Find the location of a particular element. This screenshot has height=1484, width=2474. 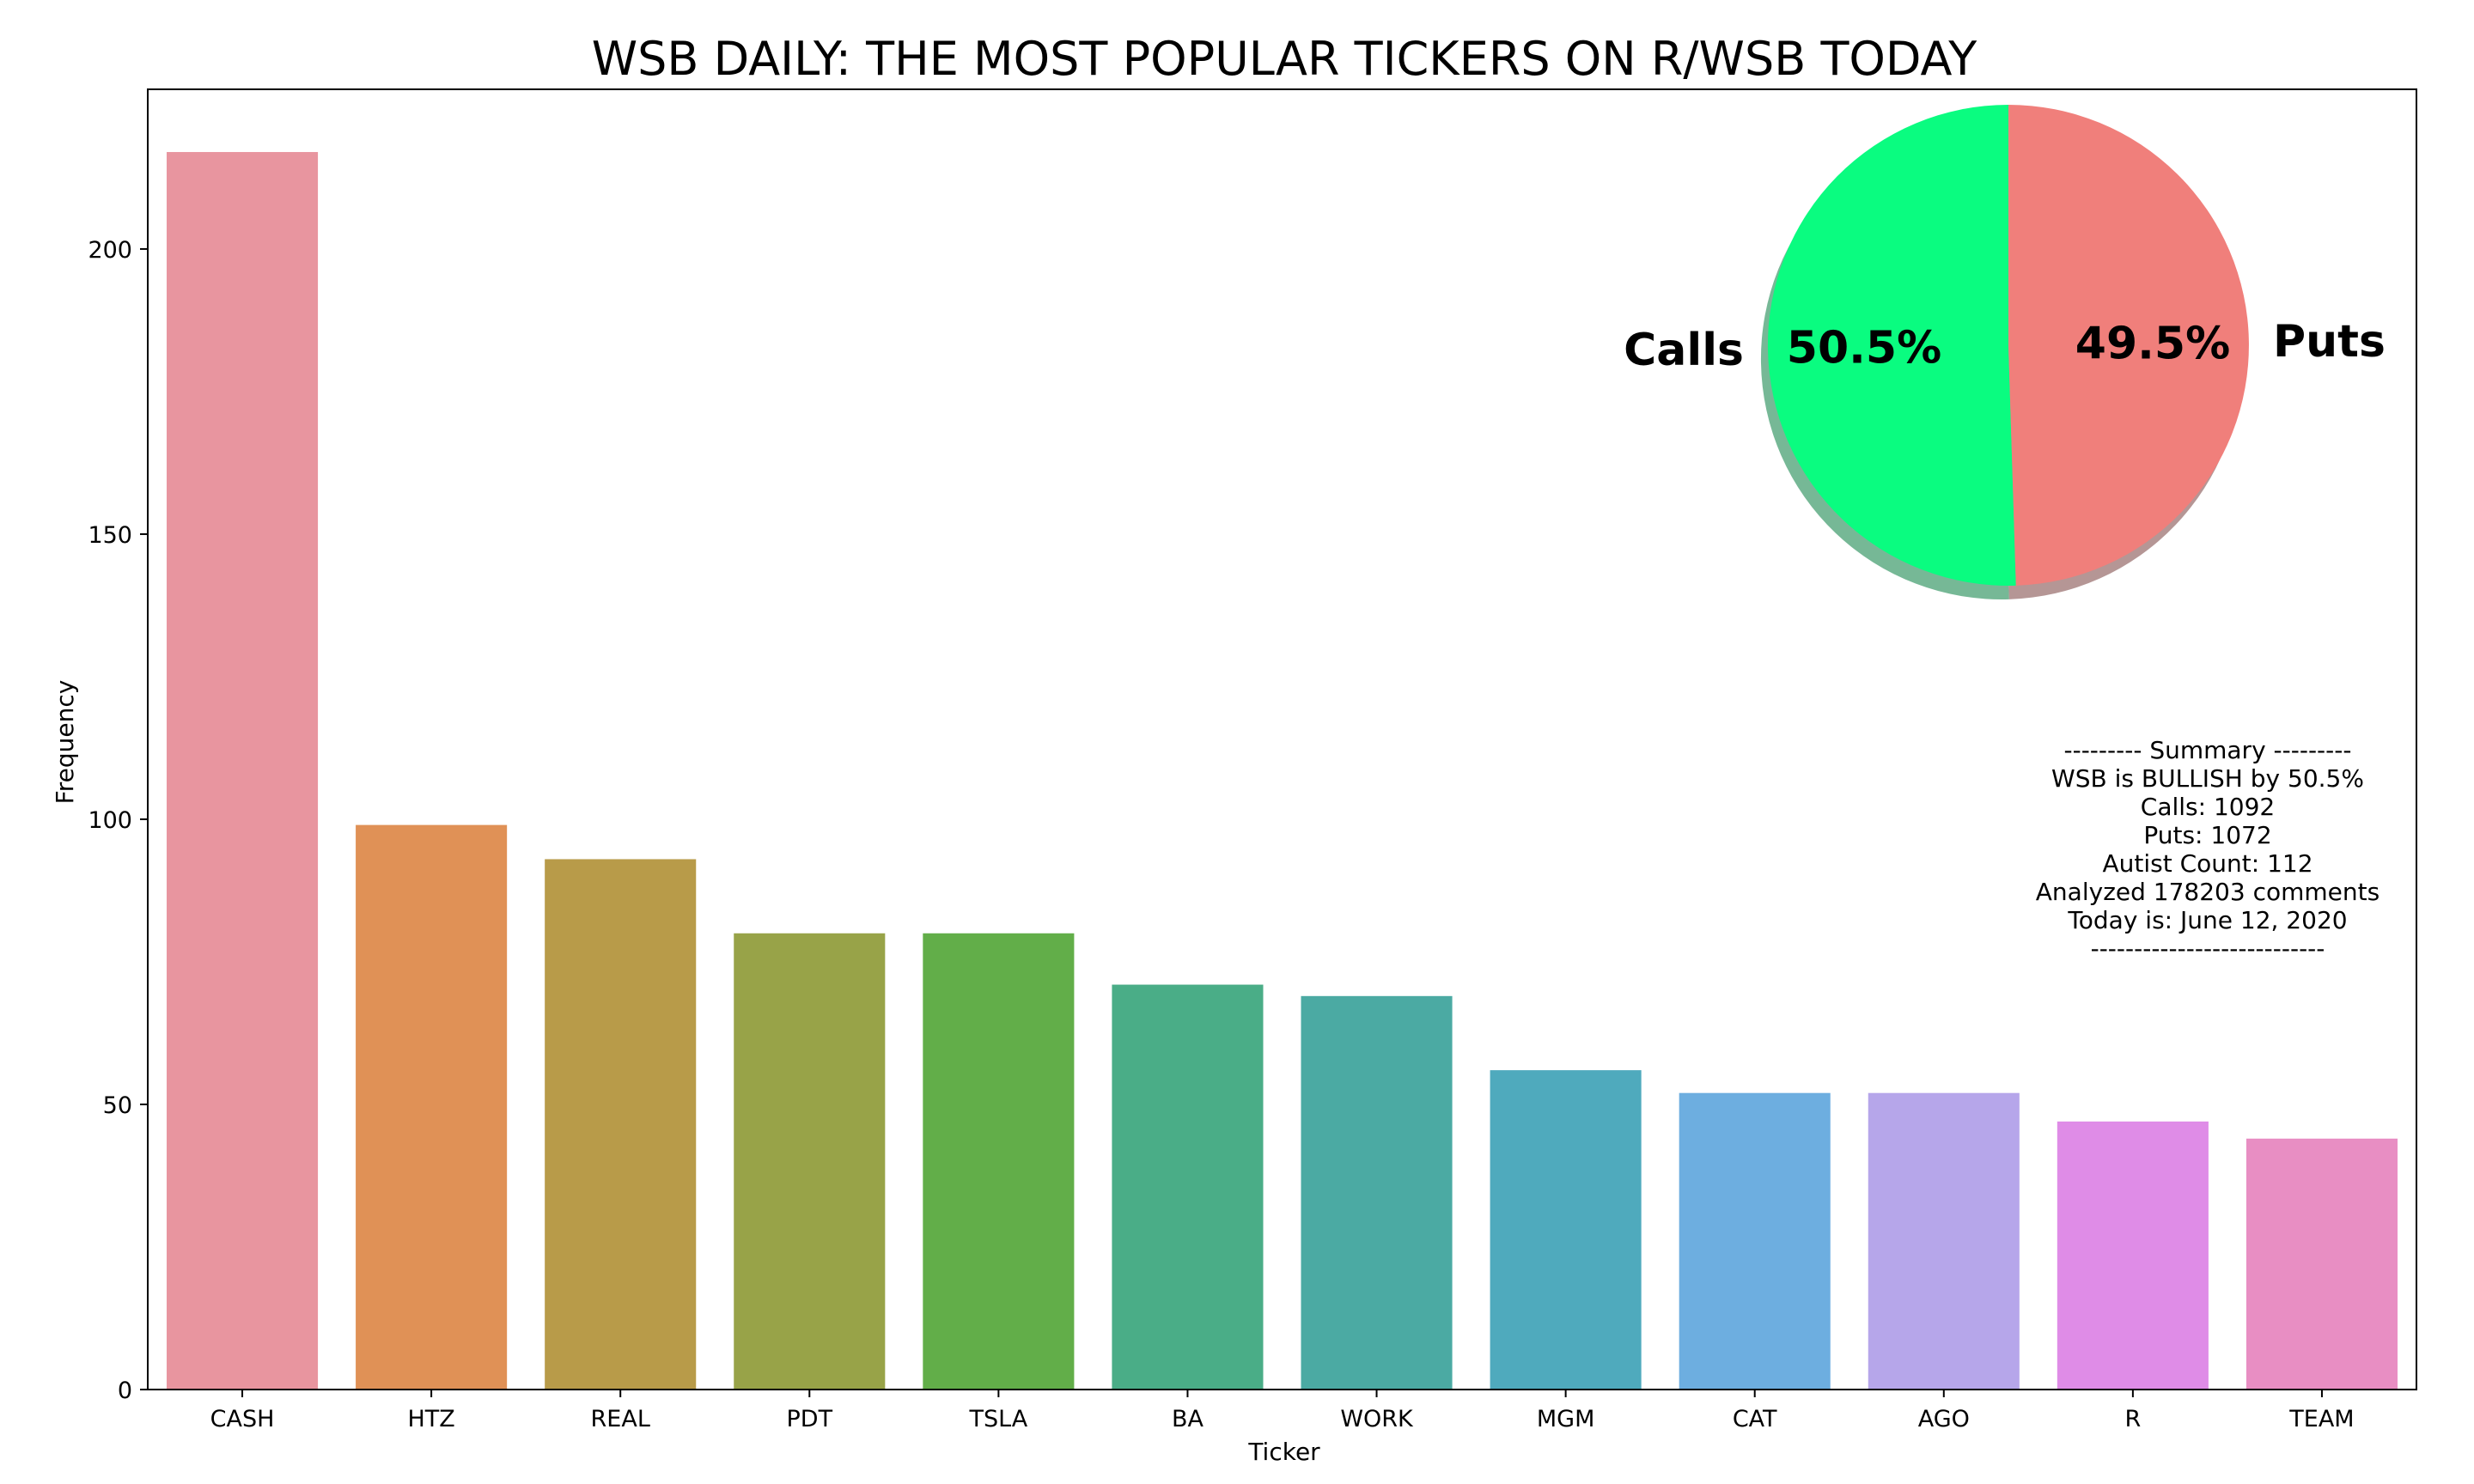

pie-slice-label: Calls is located at coordinates (1684, 350).